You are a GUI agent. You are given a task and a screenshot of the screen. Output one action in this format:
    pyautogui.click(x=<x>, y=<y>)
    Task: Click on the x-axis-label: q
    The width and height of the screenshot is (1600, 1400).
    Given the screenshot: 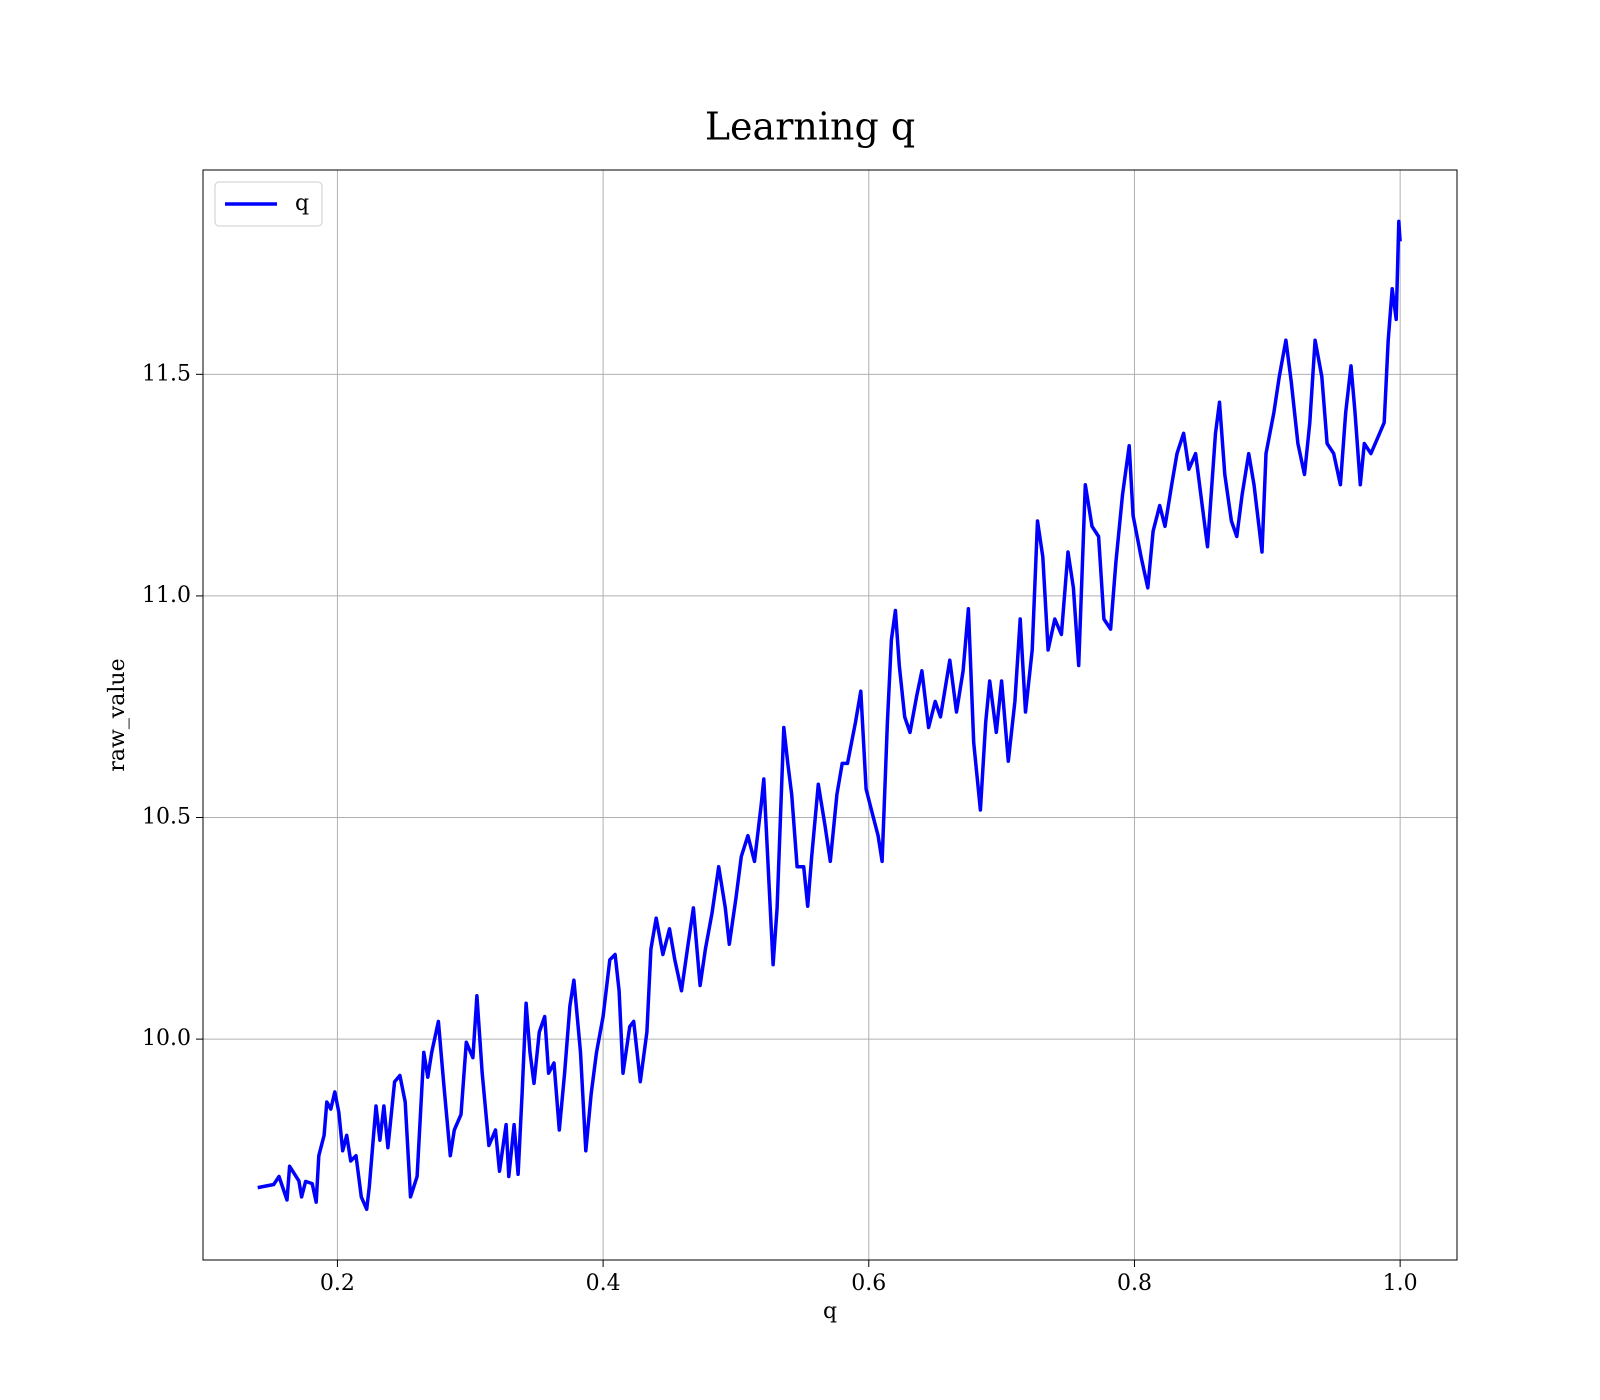 What is the action you would take?
    pyautogui.click(x=830, y=1311)
    